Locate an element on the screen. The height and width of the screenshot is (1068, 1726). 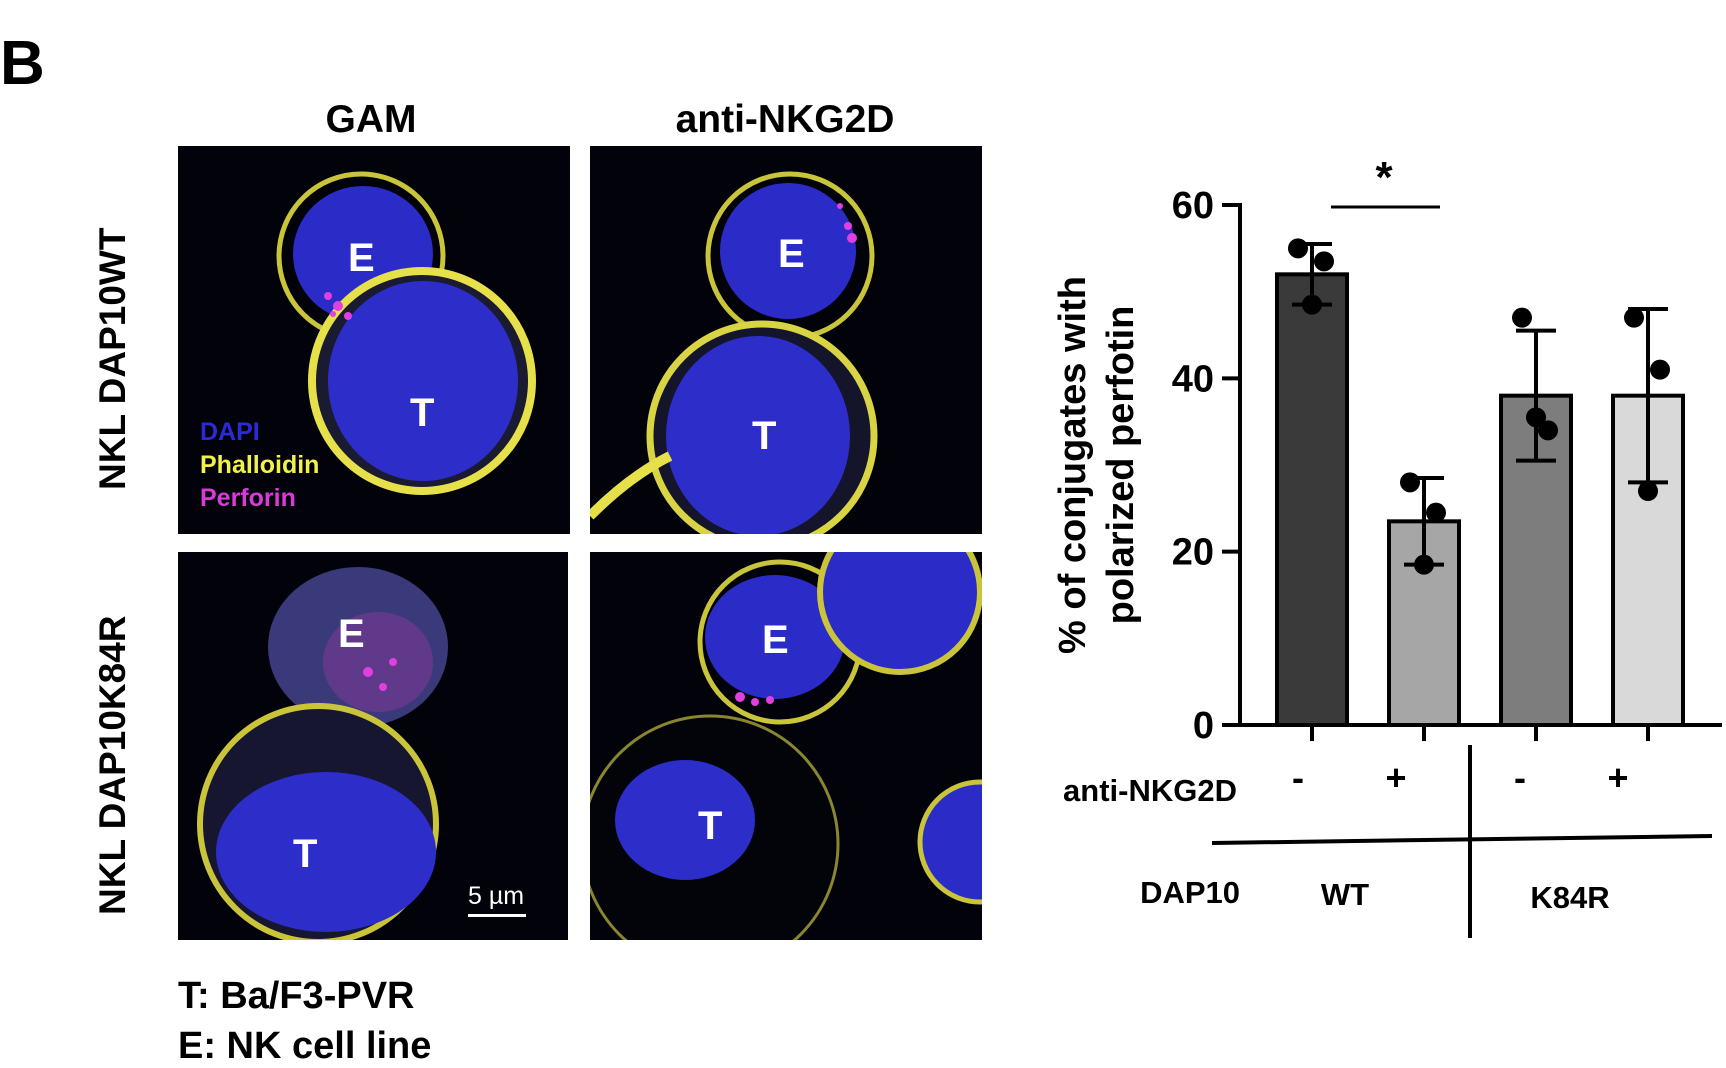
micrograph-wt-anti-nkg2d: E T is located at coordinates (786, 340).